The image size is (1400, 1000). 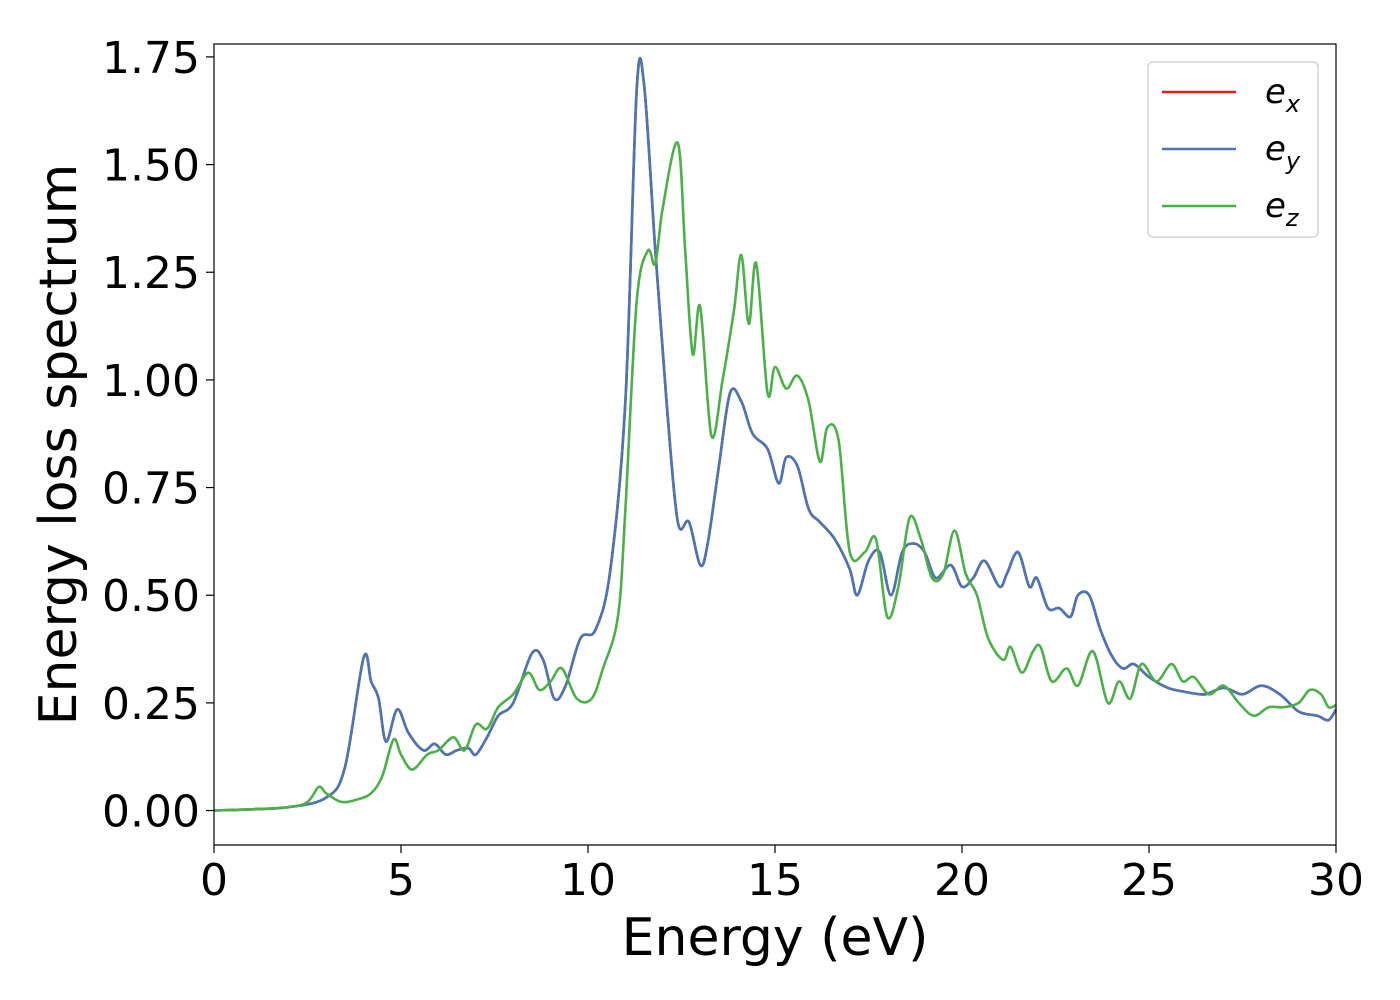 What do you see at coordinates (158, 435) in the screenshot?
I see `y-axis-ticks: 0.00 0.25 0.50 0.75 1.00 1.25 1.50 1.75` at bounding box center [158, 435].